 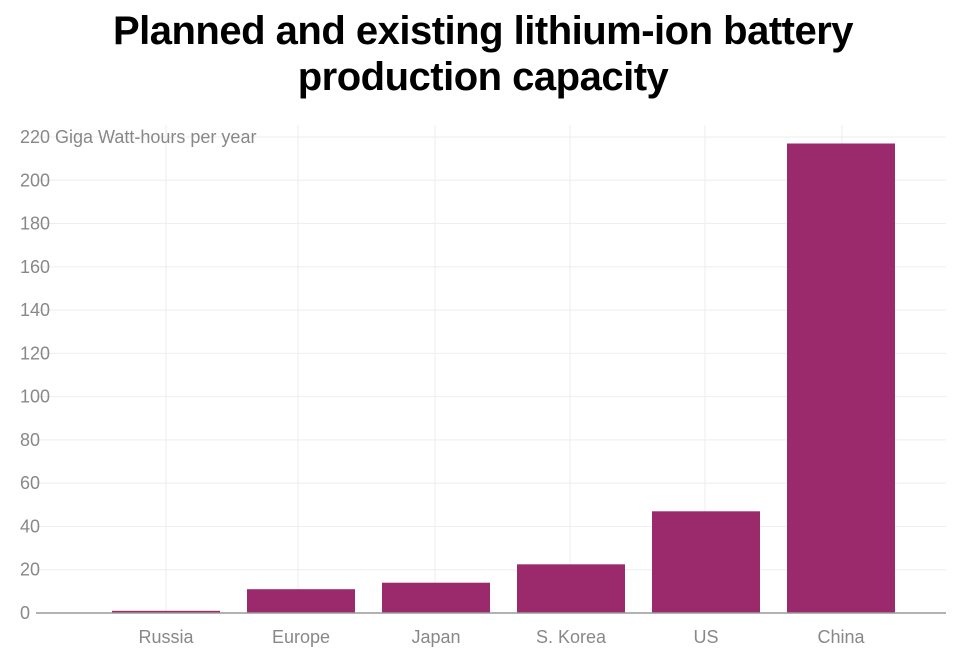 What do you see at coordinates (35, 267) in the screenshot?
I see `y-tick-label-160: 160` at bounding box center [35, 267].